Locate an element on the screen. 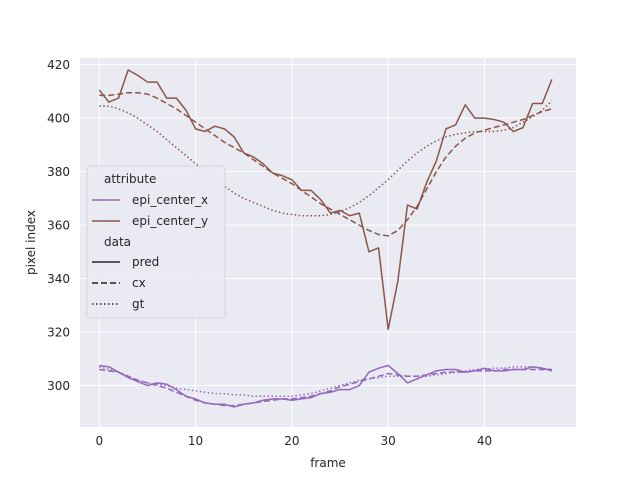  x-tick-label: 40 is located at coordinates (484, 441).